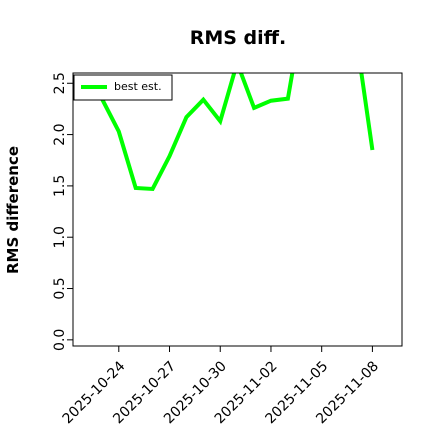 The height and width of the screenshot is (440, 440). What do you see at coordinates (60, 288) in the screenshot?
I see `y-tick-label: 0.5` at bounding box center [60, 288].